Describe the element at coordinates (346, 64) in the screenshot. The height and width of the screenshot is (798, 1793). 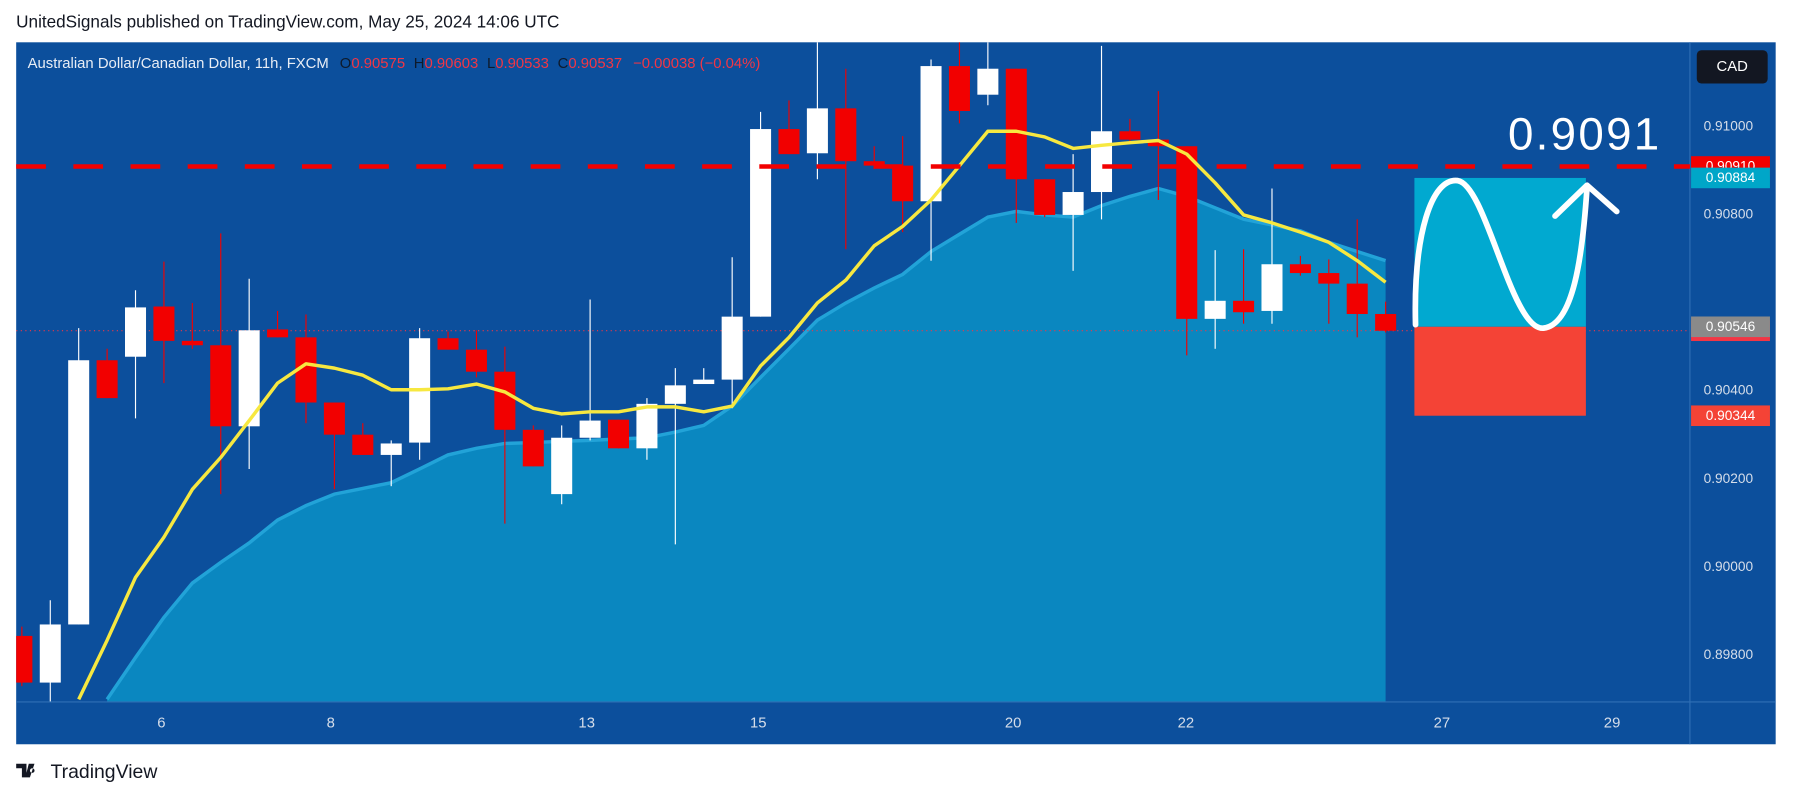
I see `ohlc-letter: O` at that location.